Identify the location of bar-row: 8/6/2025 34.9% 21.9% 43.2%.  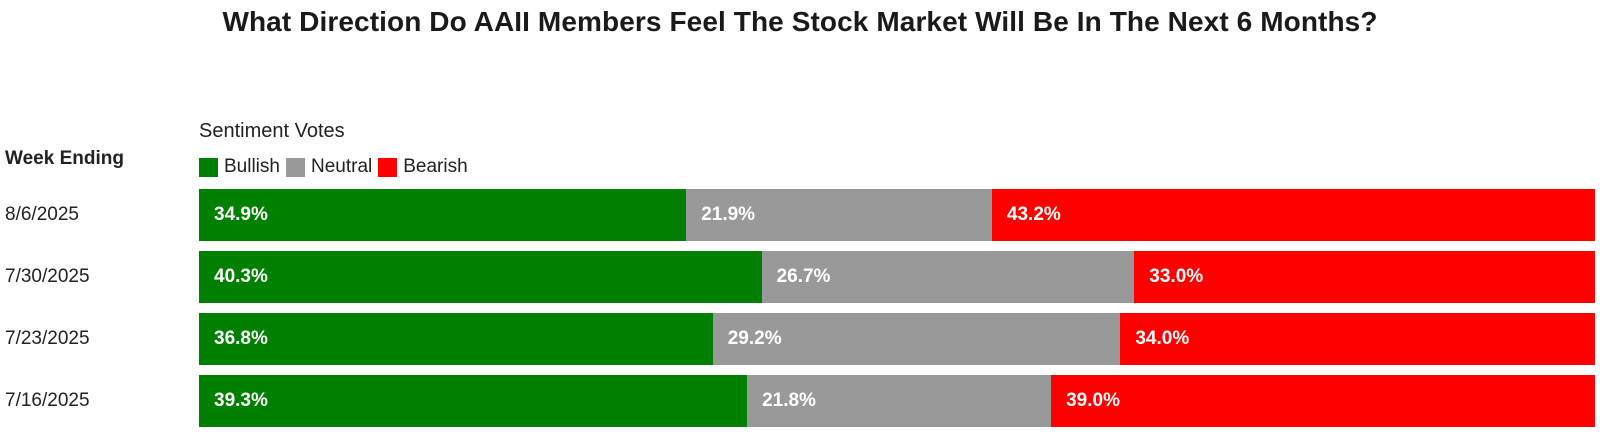
(800, 215).